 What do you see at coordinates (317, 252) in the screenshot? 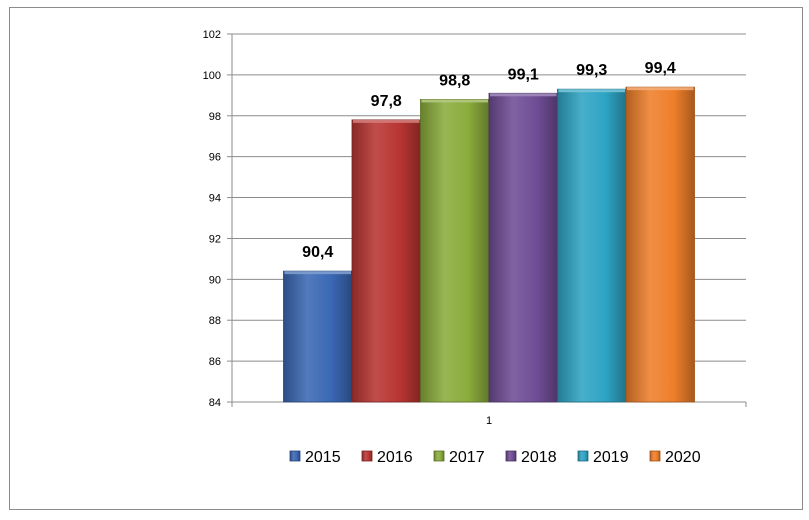
I see `data-label-2015: 90,4` at bounding box center [317, 252].